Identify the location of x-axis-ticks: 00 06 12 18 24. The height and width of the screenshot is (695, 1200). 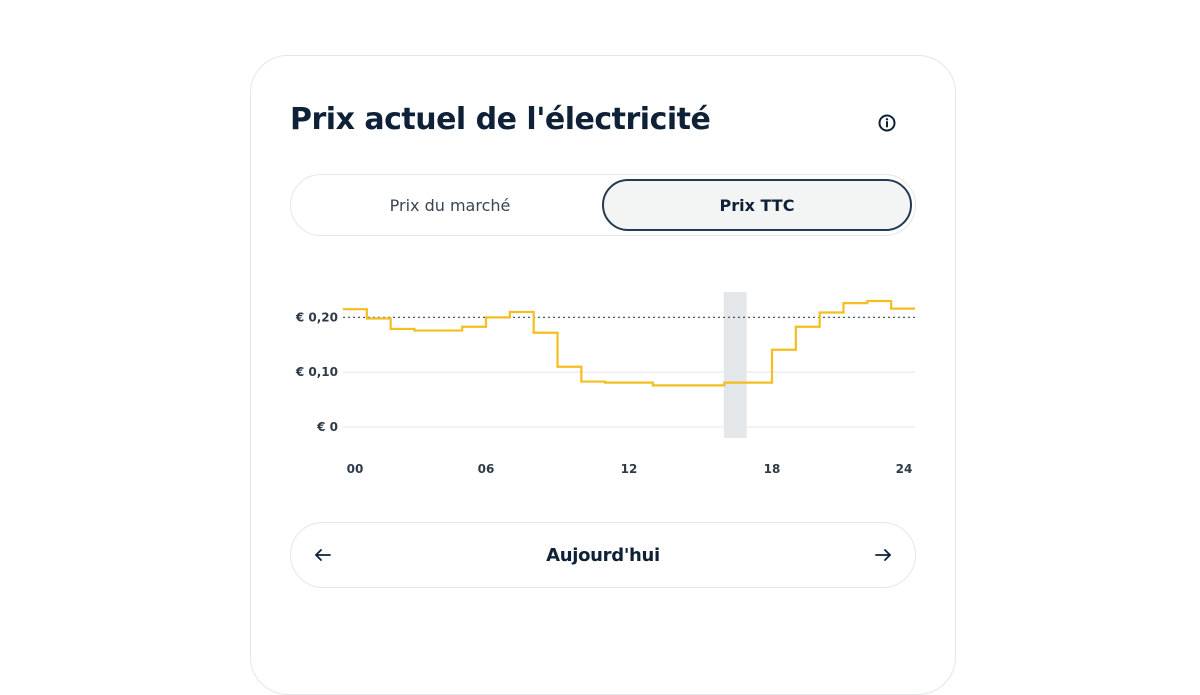
(630, 469).